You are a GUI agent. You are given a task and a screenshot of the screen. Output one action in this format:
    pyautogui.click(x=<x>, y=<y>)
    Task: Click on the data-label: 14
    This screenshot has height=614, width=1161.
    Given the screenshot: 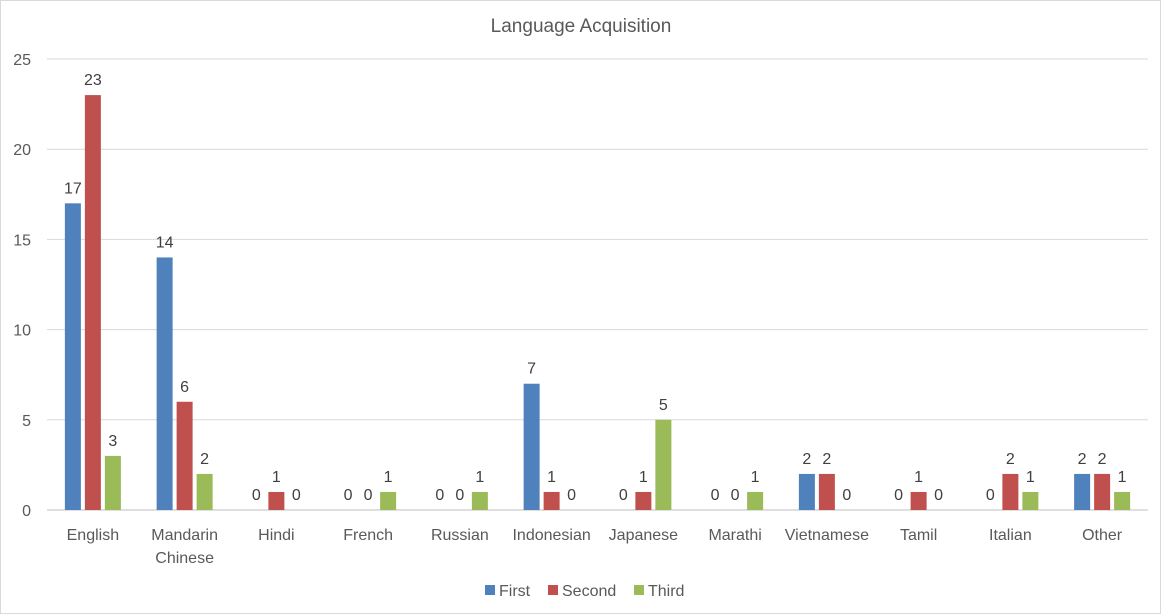 What is the action you would take?
    pyautogui.click(x=165, y=242)
    